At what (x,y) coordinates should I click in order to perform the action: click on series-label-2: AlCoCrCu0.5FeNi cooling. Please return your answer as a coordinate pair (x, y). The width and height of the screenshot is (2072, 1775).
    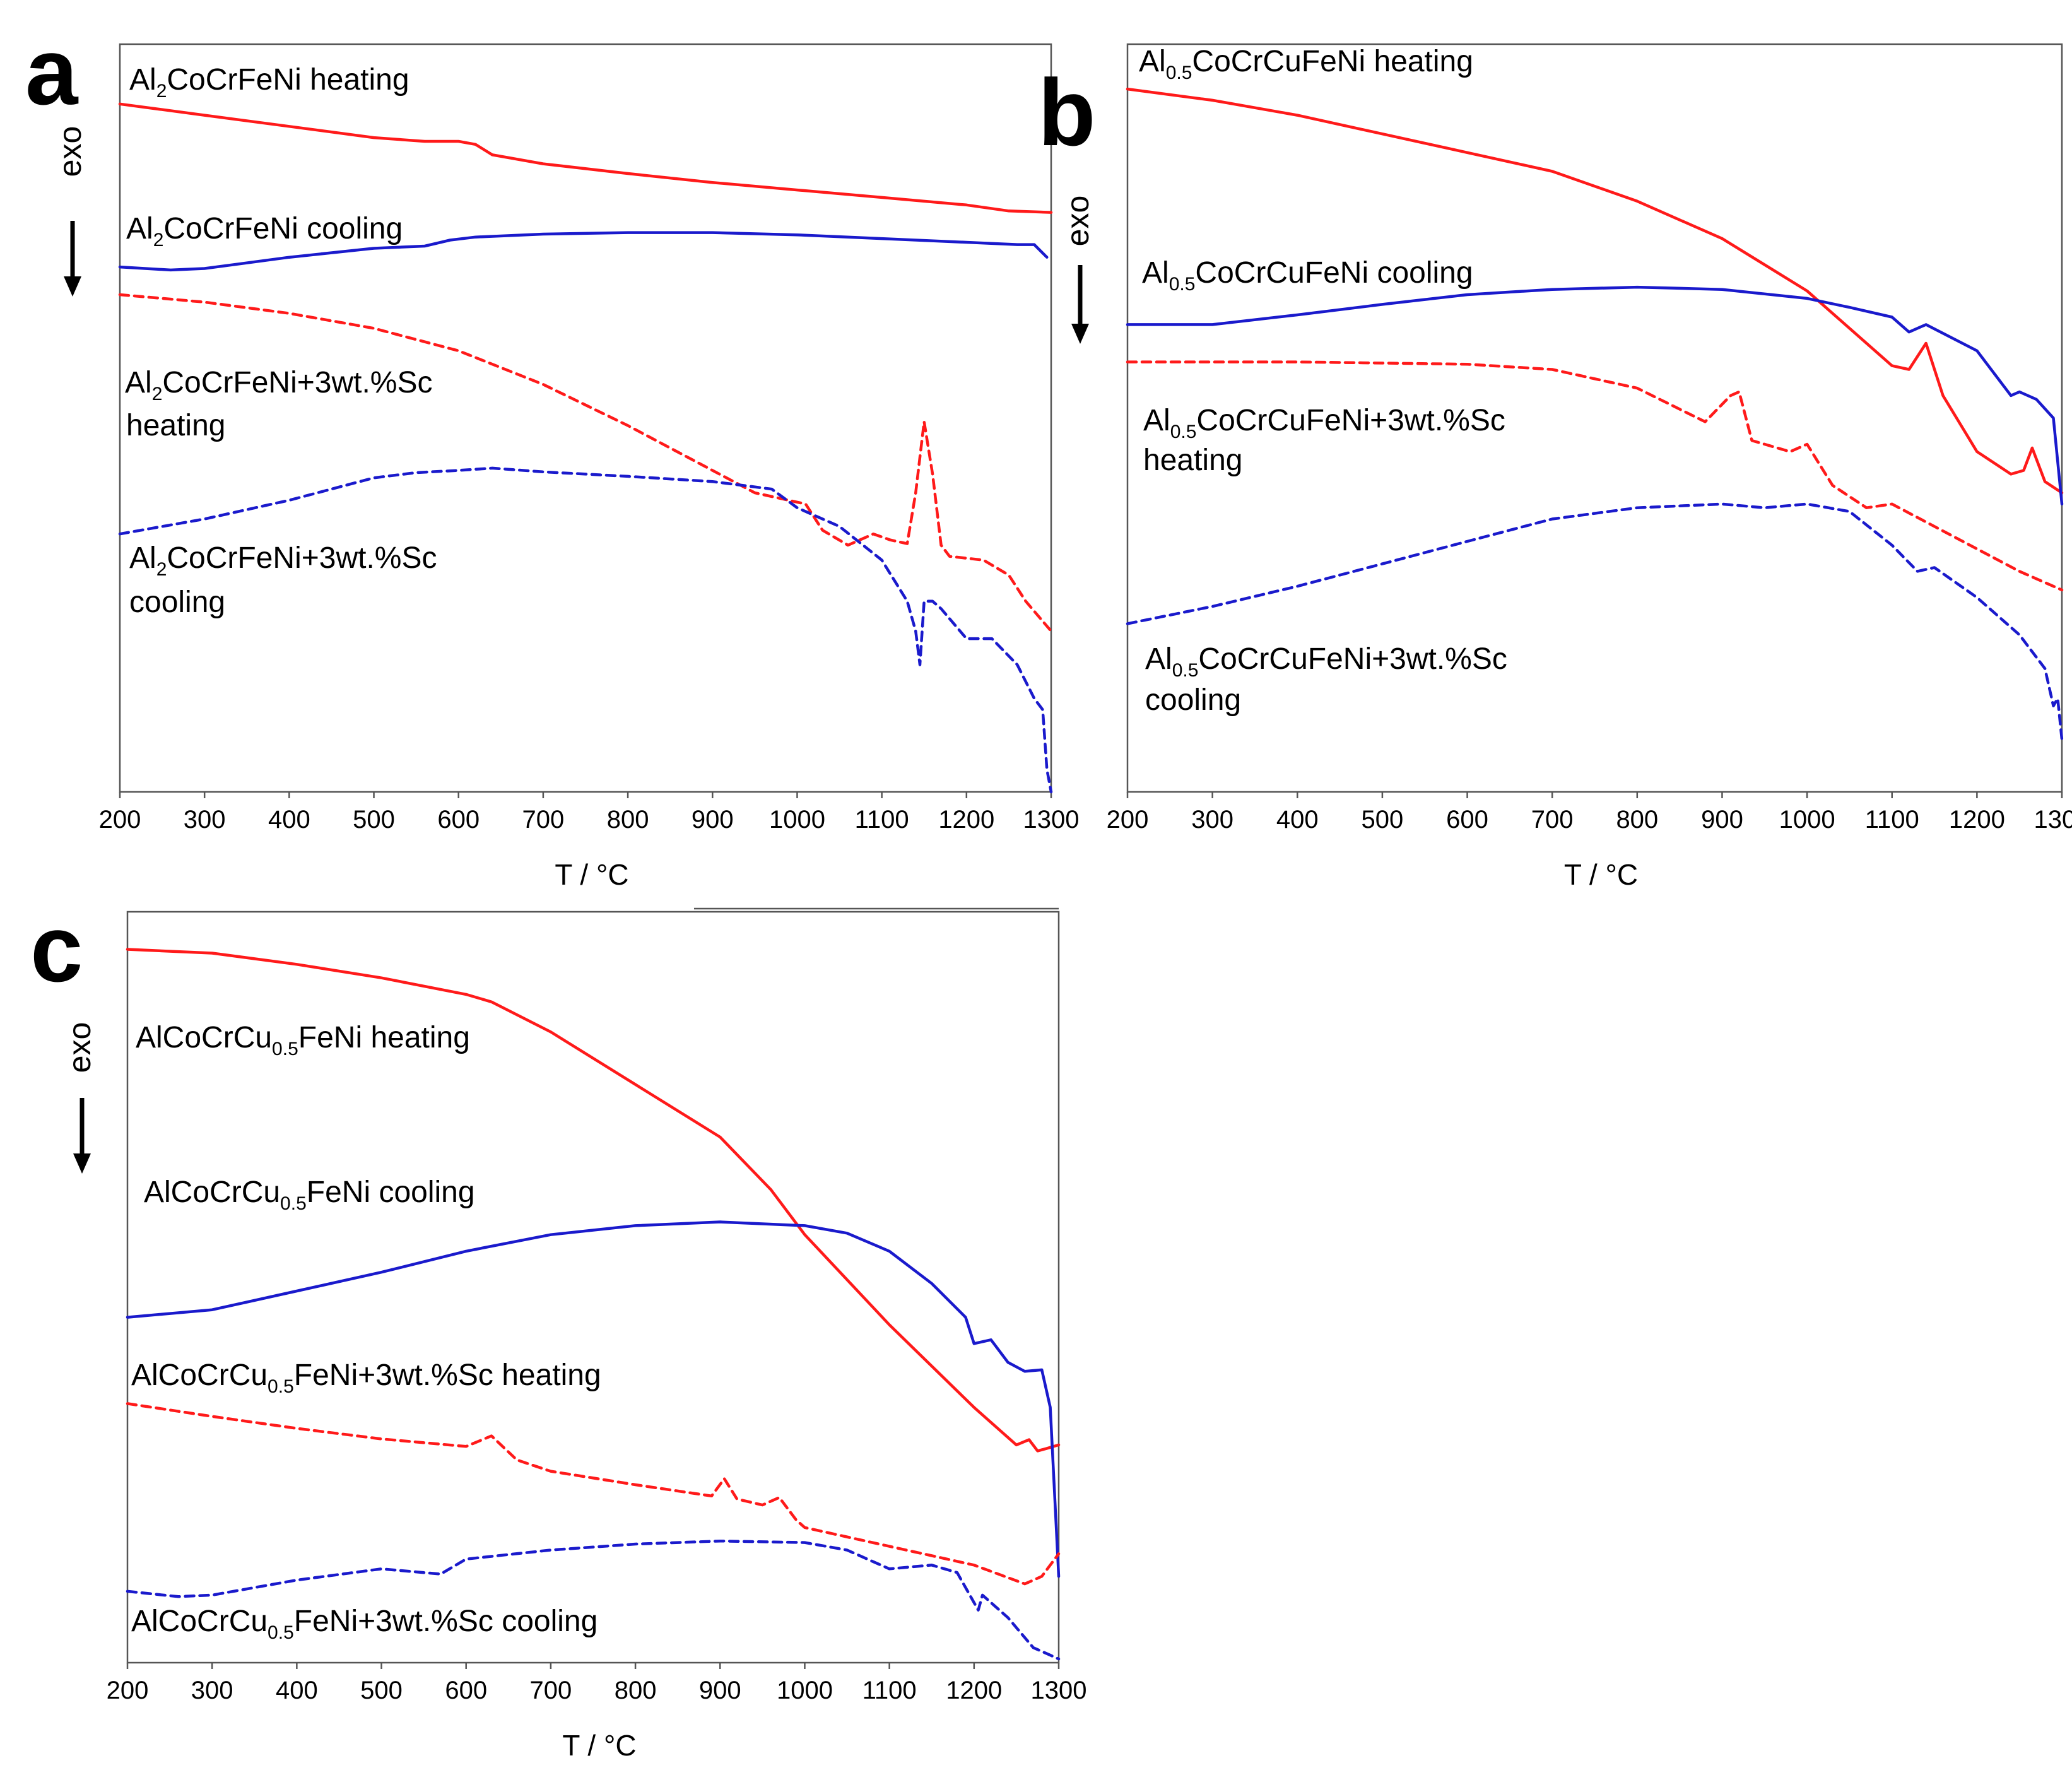
    Looking at the image, I should click on (309, 1195).